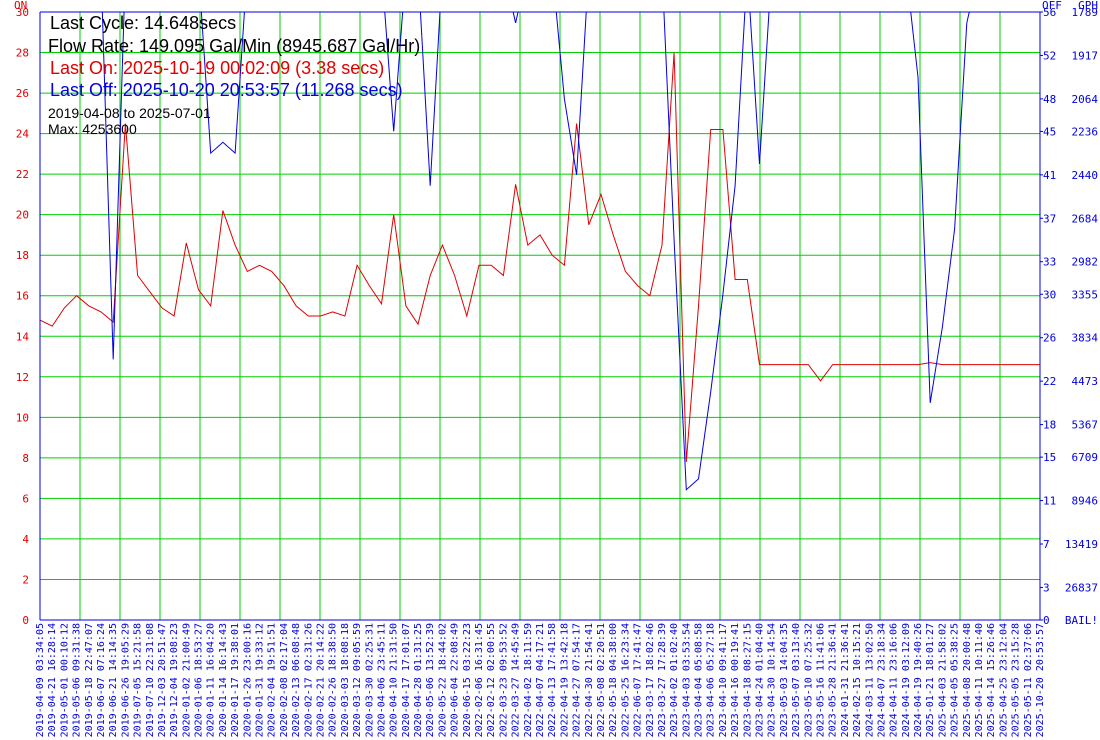 The height and width of the screenshot is (740, 1100). What do you see at coordinates (22, 255) in the screenshot?
I see `y-tick-label: 18` at bounding box center [22, 255].